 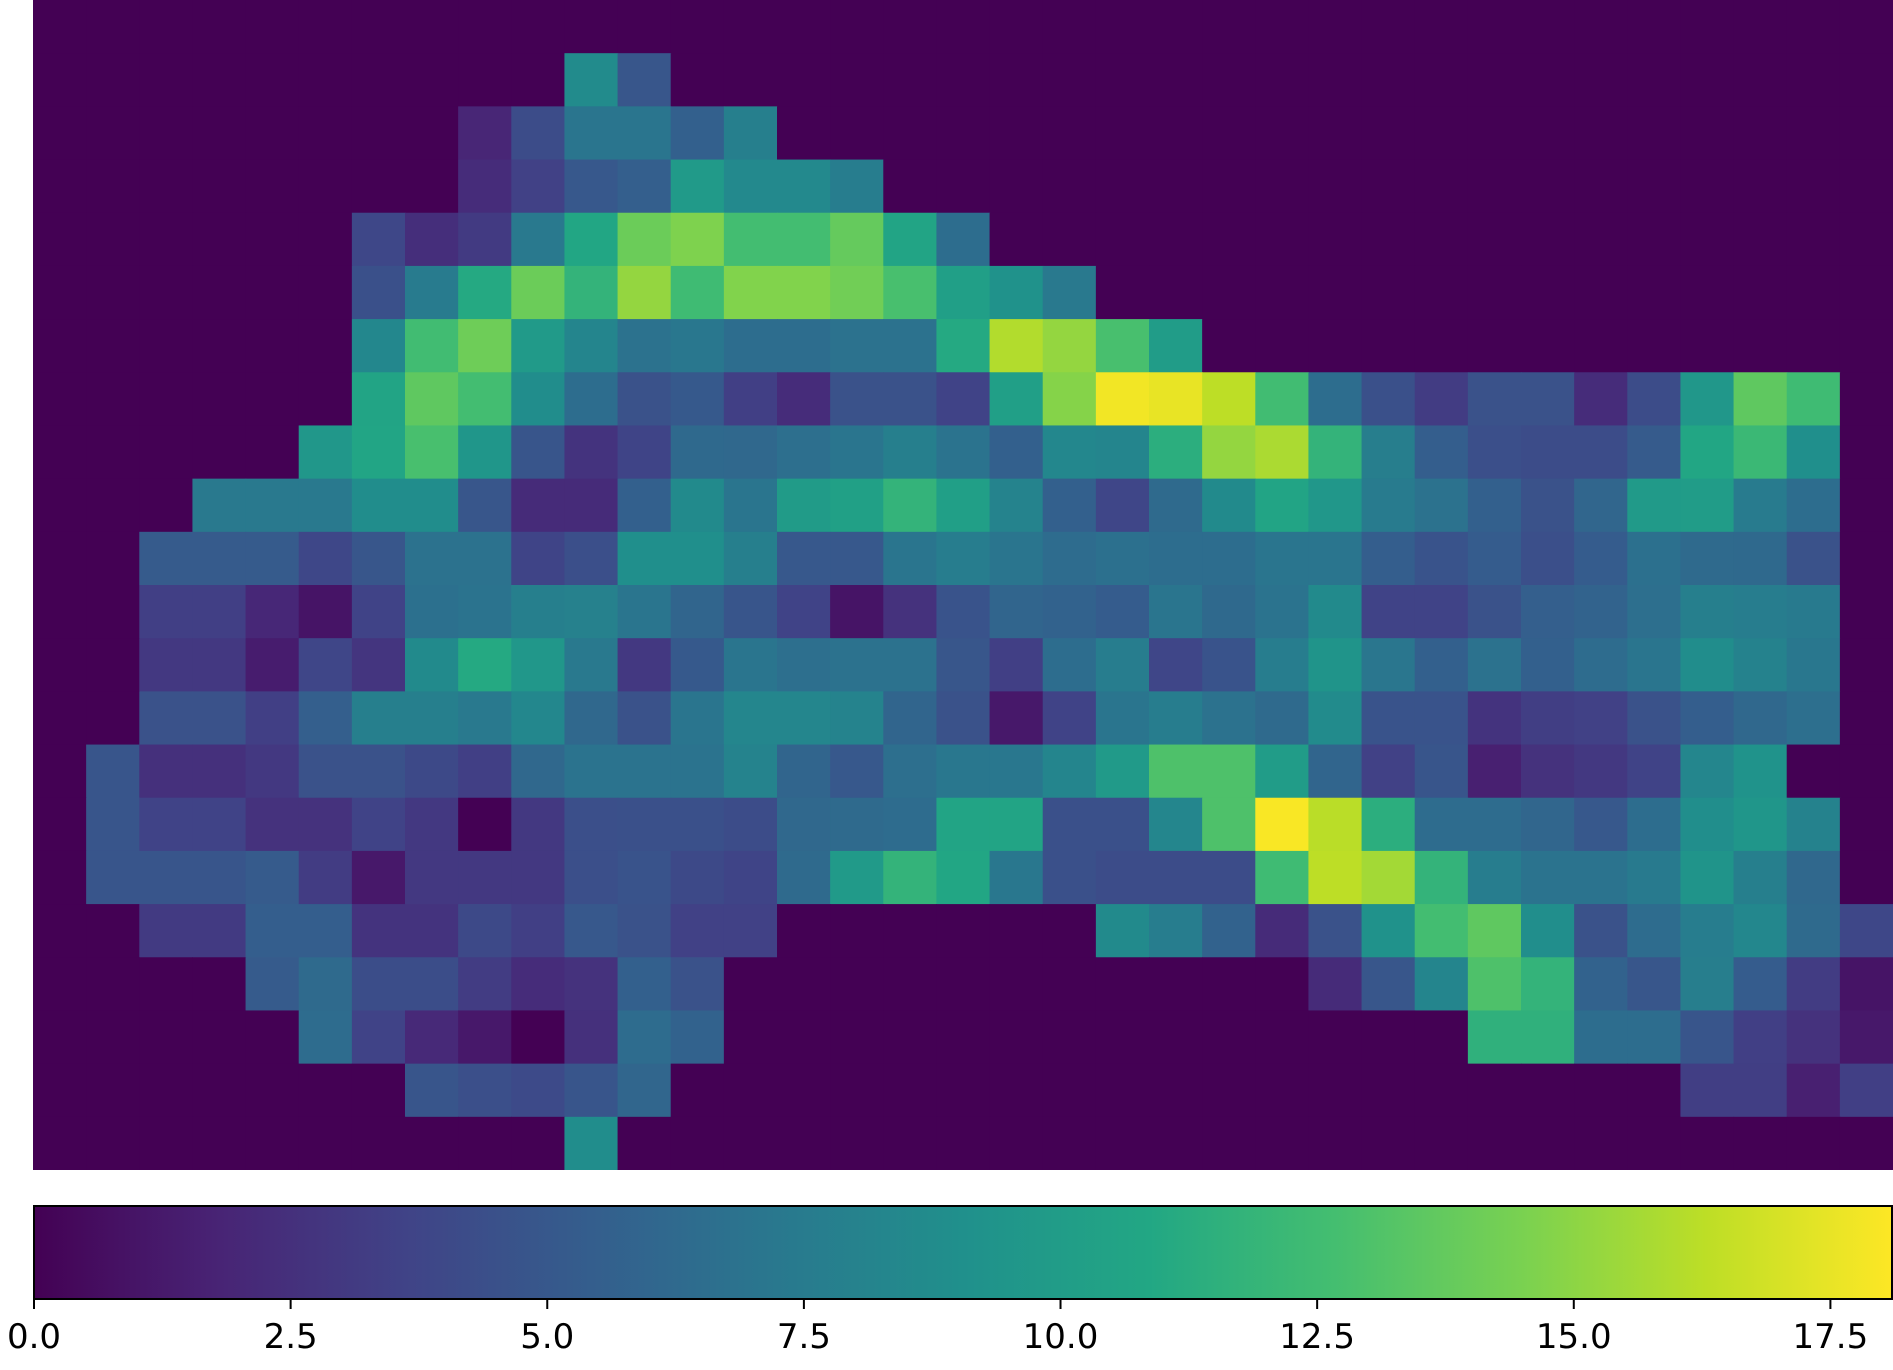 I want to click on heatmap-cell-r3-c9, so click(x=538, y=186).